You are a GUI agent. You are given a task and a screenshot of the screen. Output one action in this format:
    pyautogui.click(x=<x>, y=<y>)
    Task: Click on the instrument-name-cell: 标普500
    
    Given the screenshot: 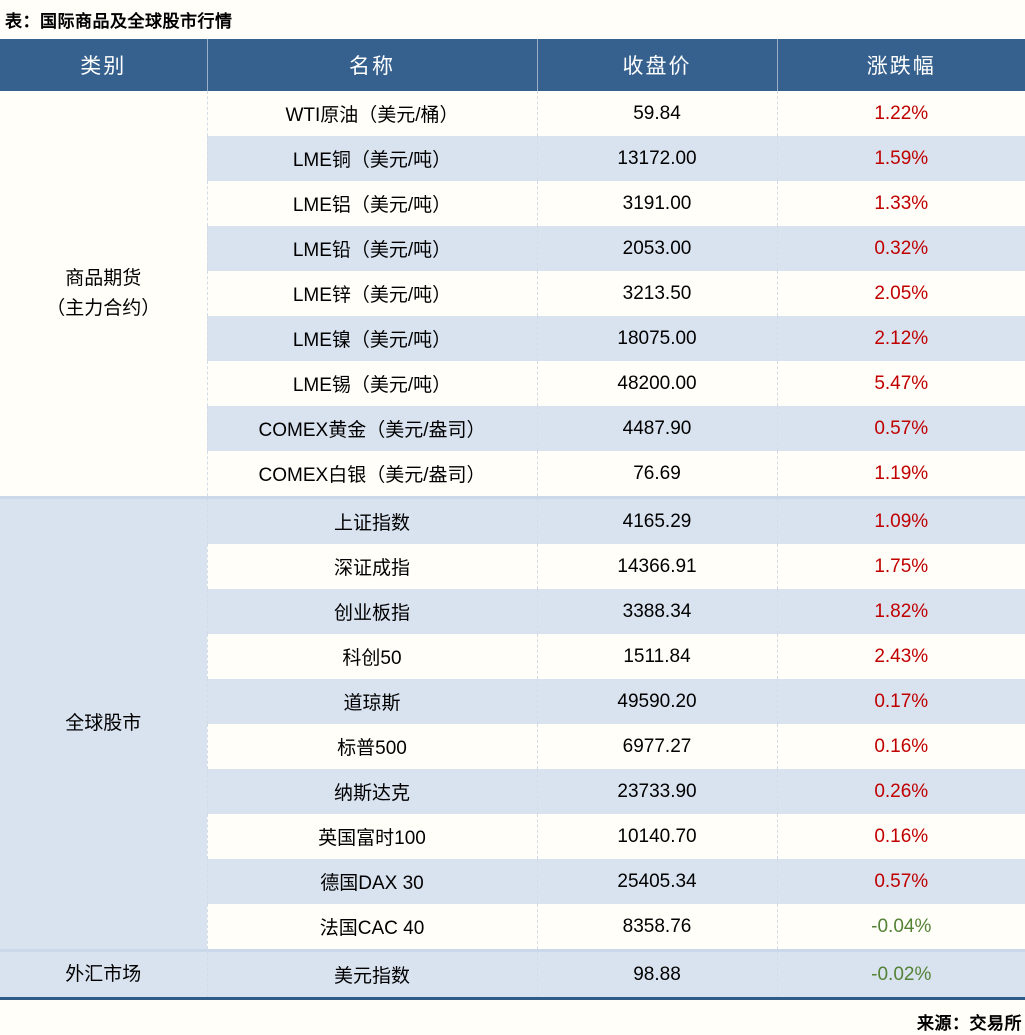 What is the action you would take?
    pyautogui.click(x=372, y=746)
    